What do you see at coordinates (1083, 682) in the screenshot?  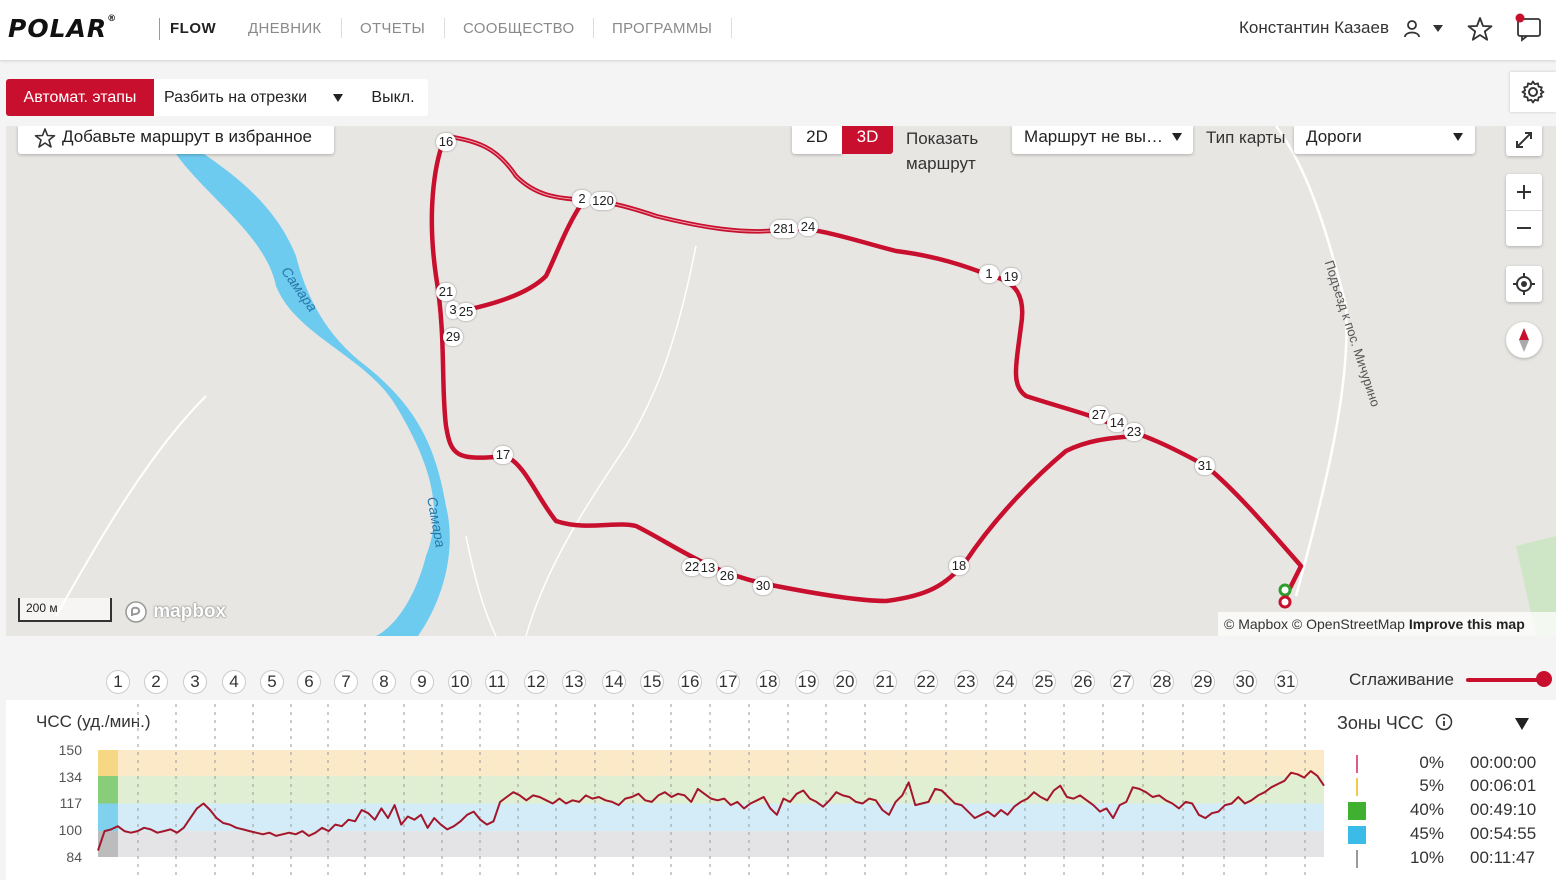 I see `lap-number-button: 26` at bounding box center [1083, 682].